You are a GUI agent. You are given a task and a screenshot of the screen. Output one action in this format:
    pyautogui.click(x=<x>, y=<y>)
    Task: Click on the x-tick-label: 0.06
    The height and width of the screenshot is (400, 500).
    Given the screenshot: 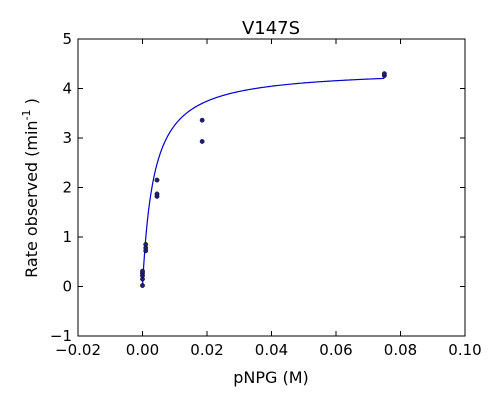 What is the action you would take?
    pyautogui.click(x=335, y=350)
    